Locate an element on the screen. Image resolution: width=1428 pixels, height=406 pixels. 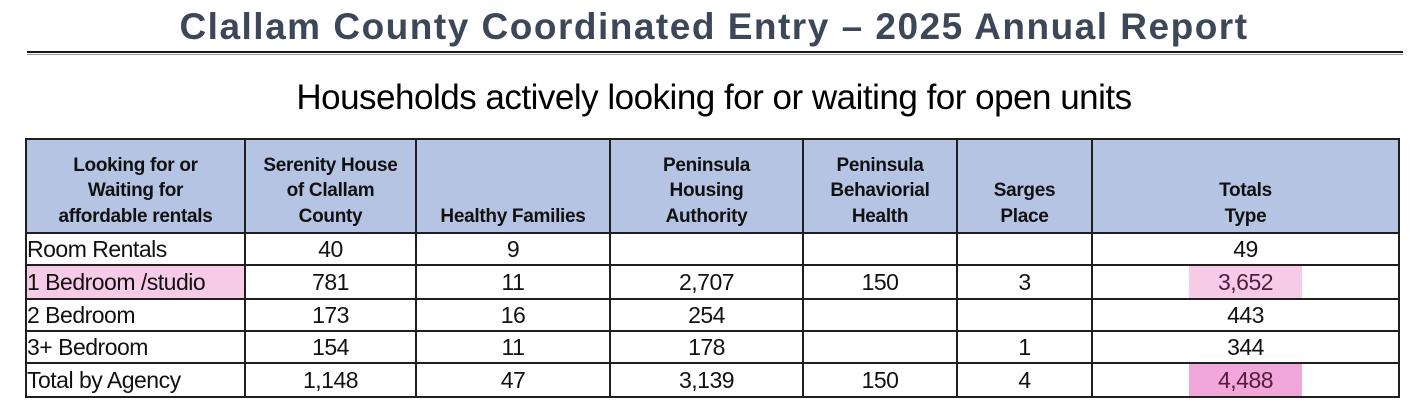
cell-healthy-families: 47 is located at coordinates (513, 380).